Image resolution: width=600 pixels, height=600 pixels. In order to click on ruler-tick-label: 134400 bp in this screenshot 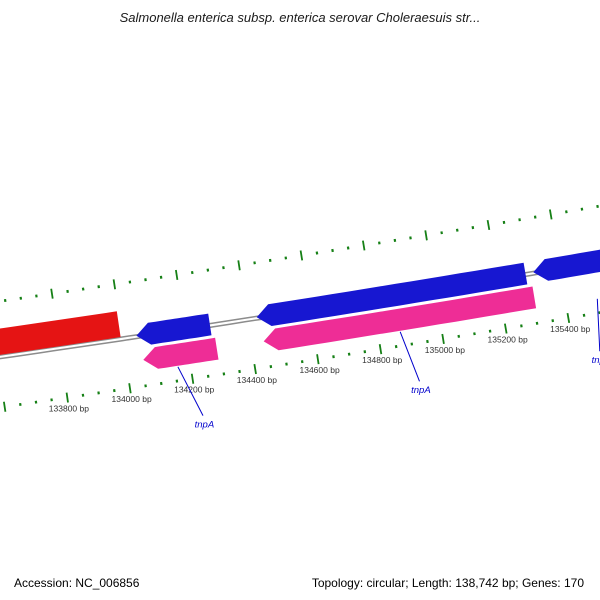, I will do `click(257, 380)`.